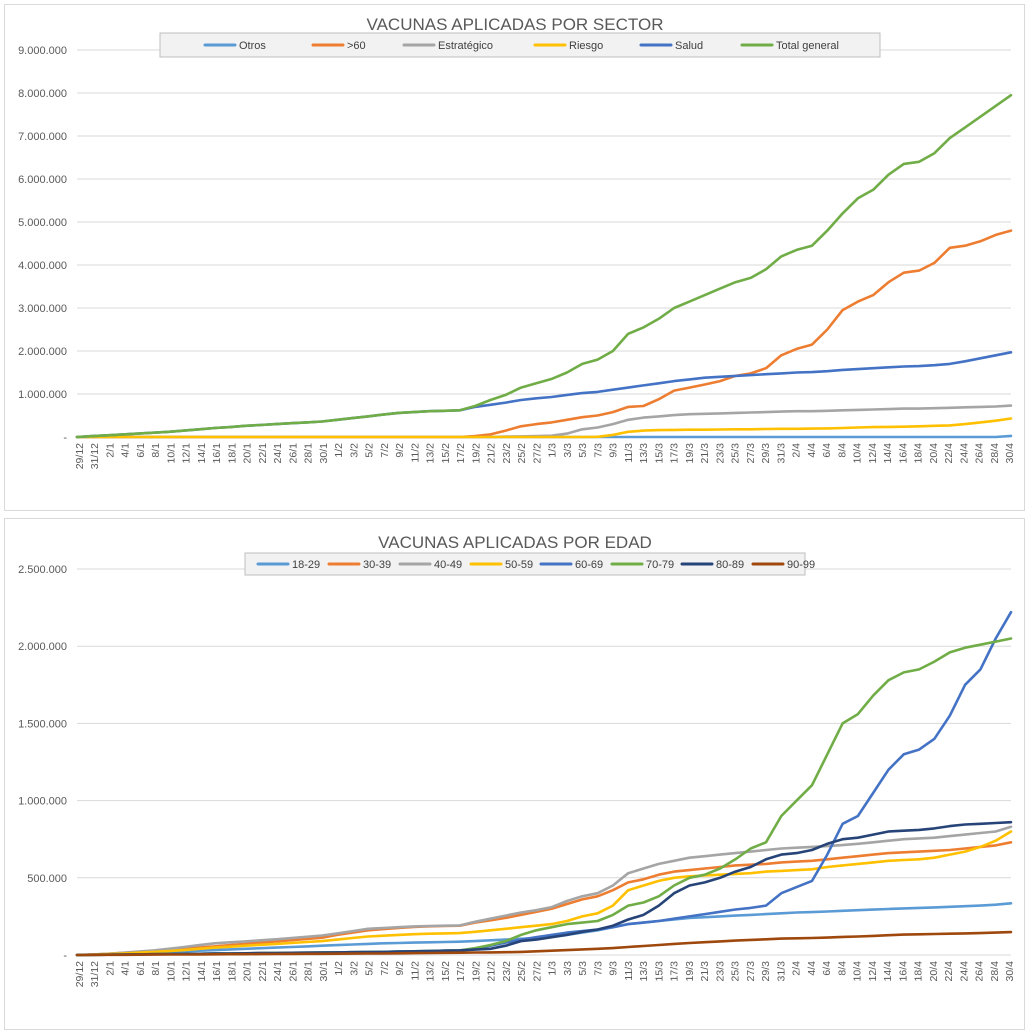  Describe the element at coordinates (766, 971) in the screenshot. I see `x-tick-label: 29/3` at that location.